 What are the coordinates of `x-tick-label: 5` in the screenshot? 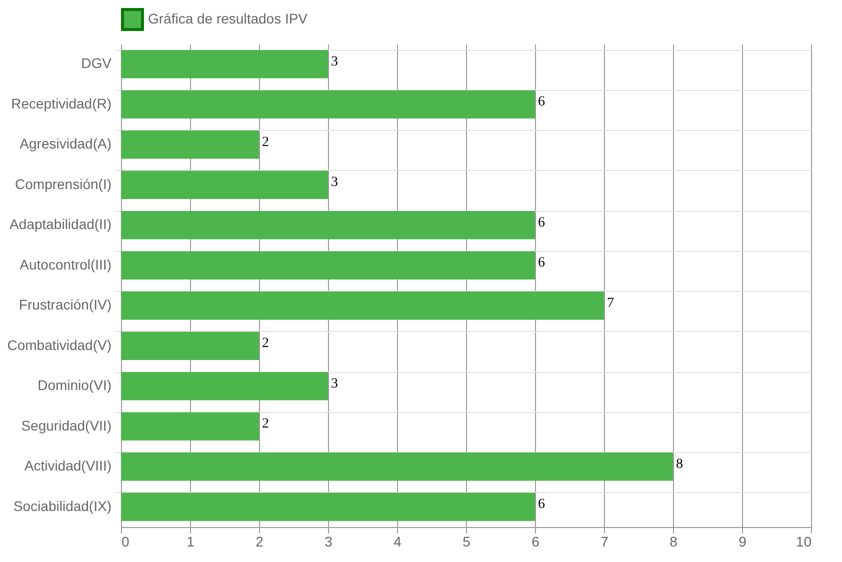 It's located at (466, 542).